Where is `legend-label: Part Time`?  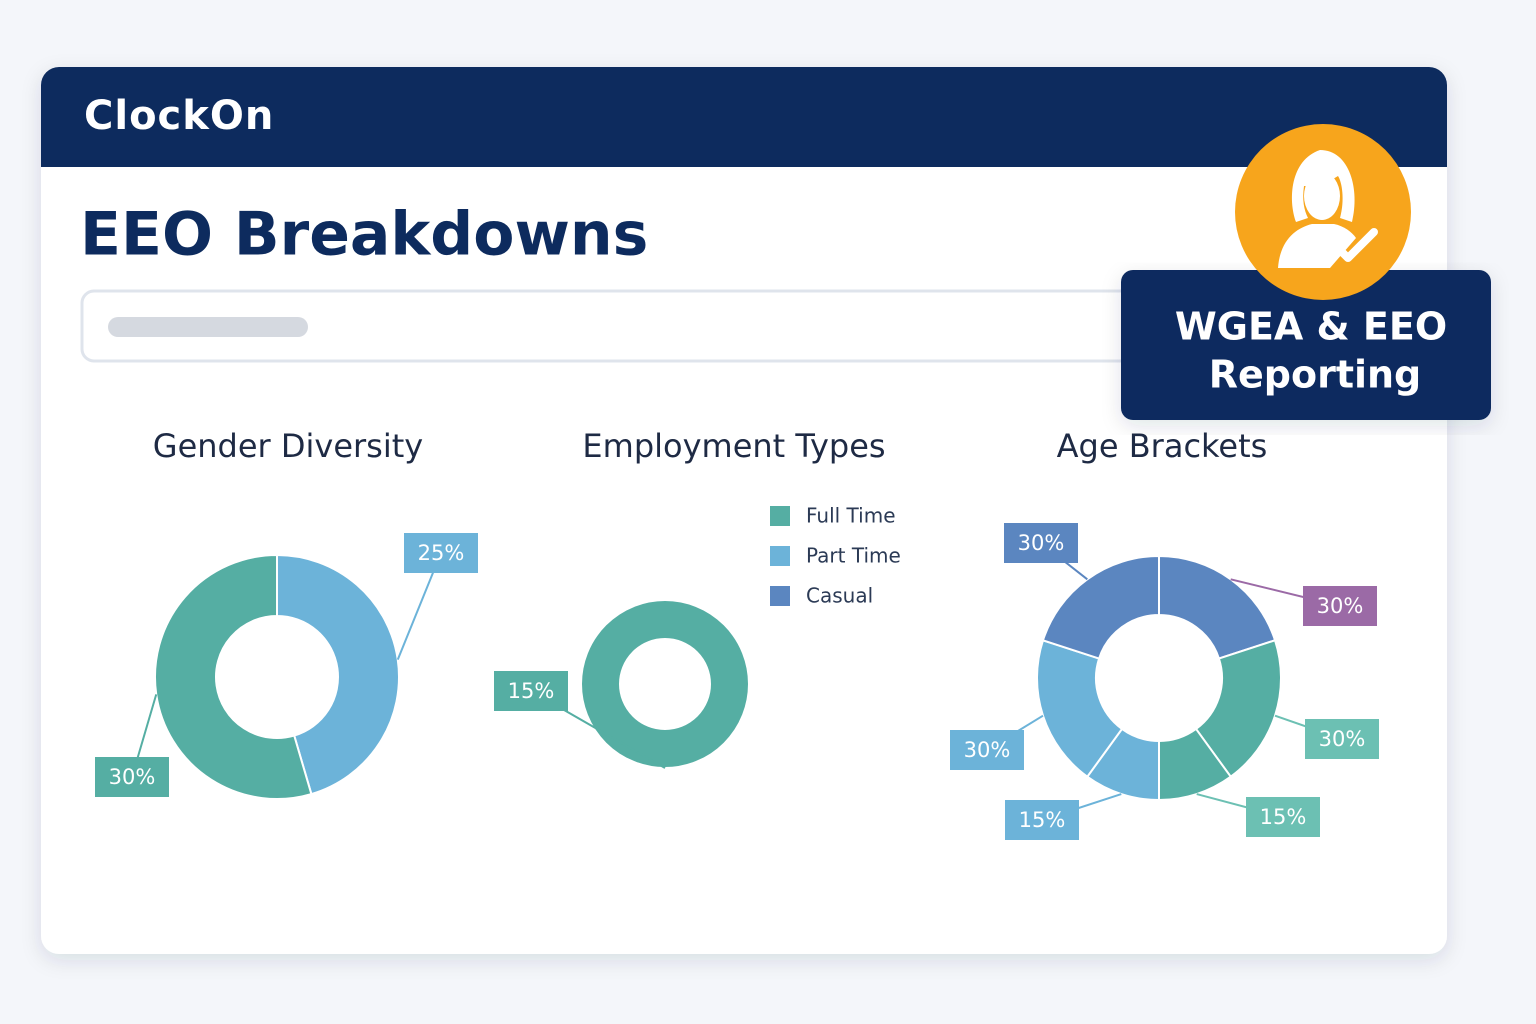 legend-label: Part Time is located at coordinates (853, 556).